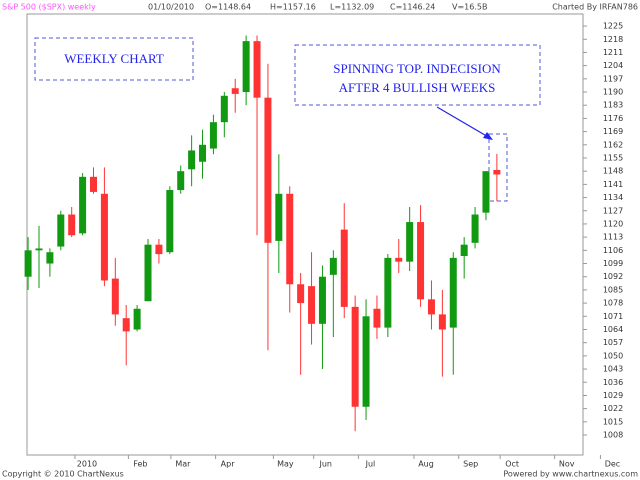 Image resolution: width=640 pixels, height=480 pixels. Describe the element at coordinates (613, 210) in the screenshot. I see `y-tick-label: 1127` at that location.